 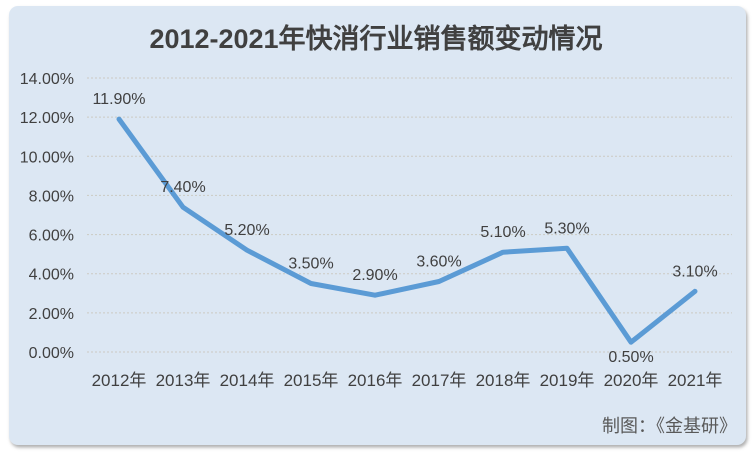 What do you see at coordinates (694, 271) in the screenshot?
I see `data-point-label: 3.10%` at bounding box center [694, 271].